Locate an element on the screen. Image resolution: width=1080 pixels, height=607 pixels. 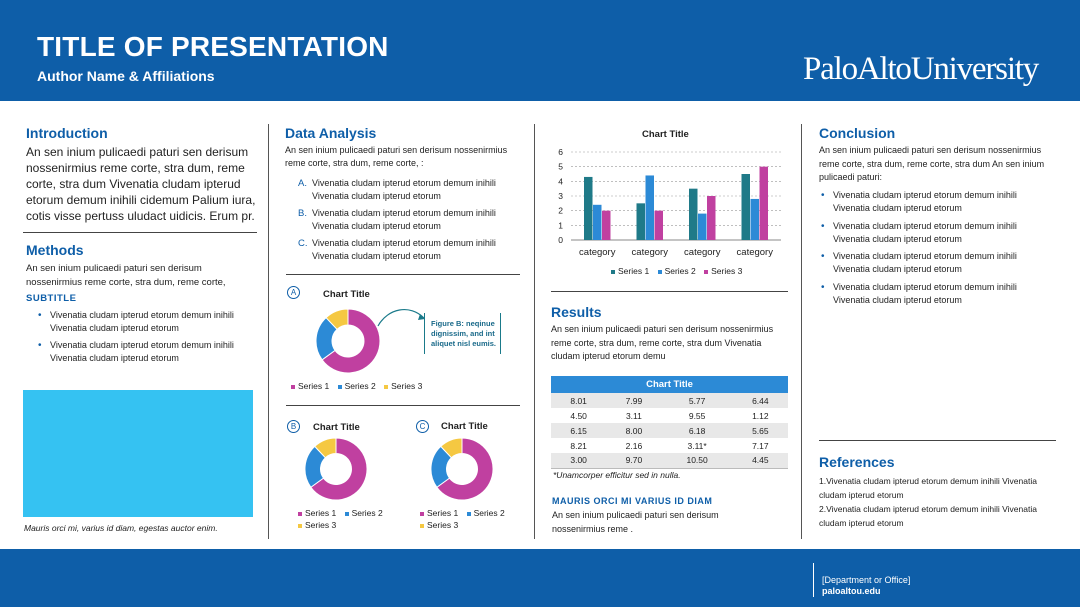
y-tick-label: 2 is located at coordinates (560, 211).